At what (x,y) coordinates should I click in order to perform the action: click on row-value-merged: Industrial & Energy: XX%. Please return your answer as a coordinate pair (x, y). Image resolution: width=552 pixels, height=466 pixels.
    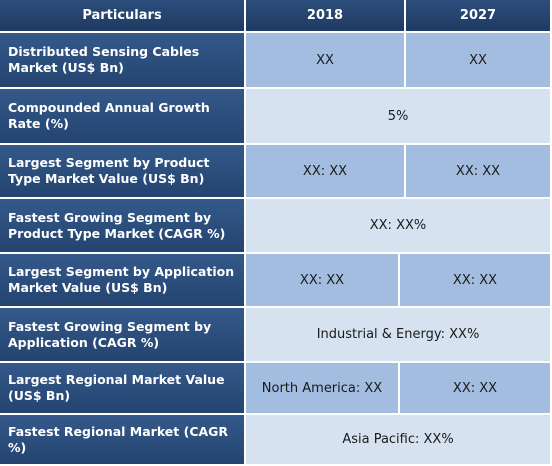
    Looking at the image, I should click on (399, 335).